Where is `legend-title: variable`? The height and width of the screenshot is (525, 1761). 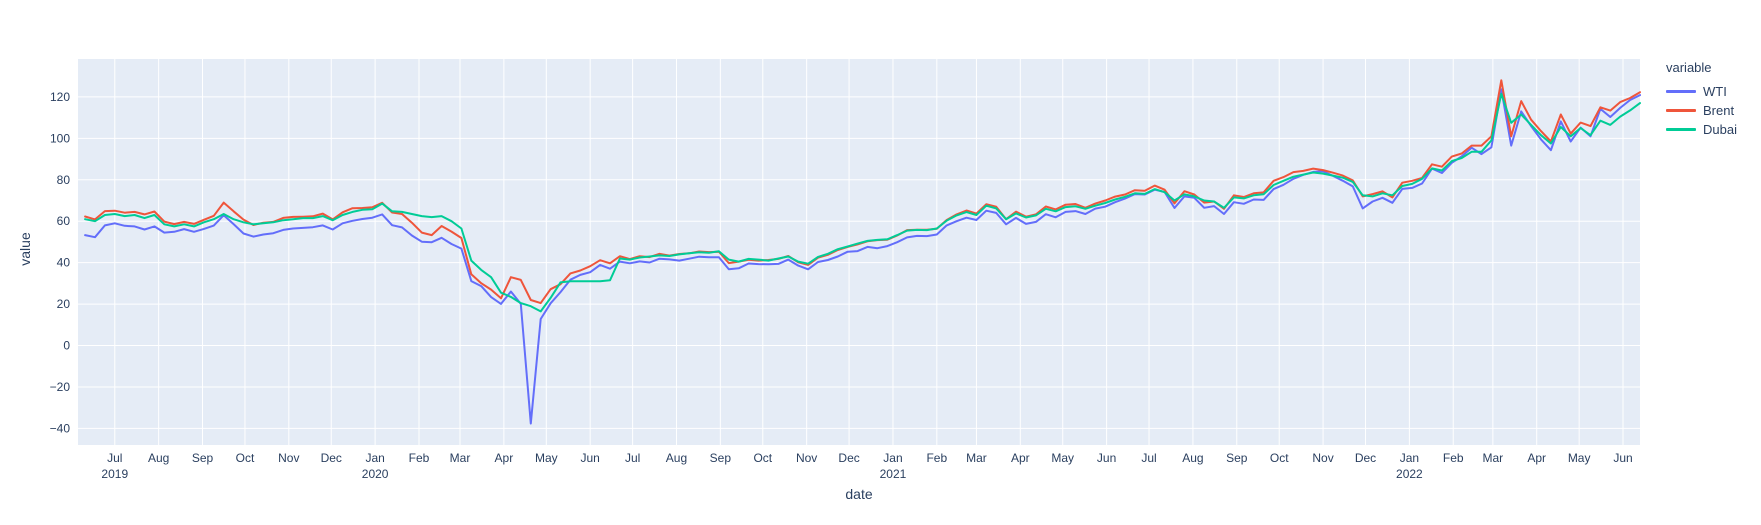
legend-title: variable is located at coordinates (1689, 67).